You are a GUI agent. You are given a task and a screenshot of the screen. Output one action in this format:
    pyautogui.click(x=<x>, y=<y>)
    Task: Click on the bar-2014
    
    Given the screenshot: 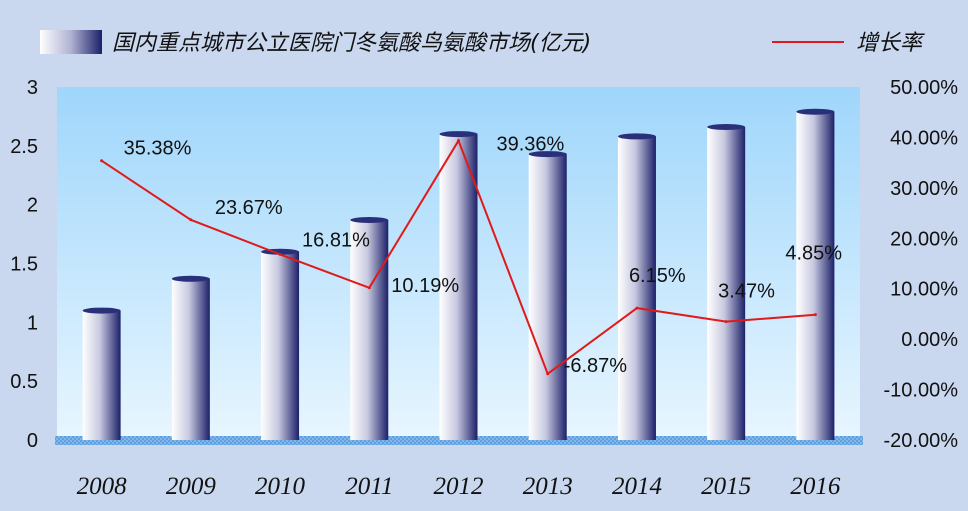 What is the action you would take?
    pyautogui.click(x=636, y=288)
    